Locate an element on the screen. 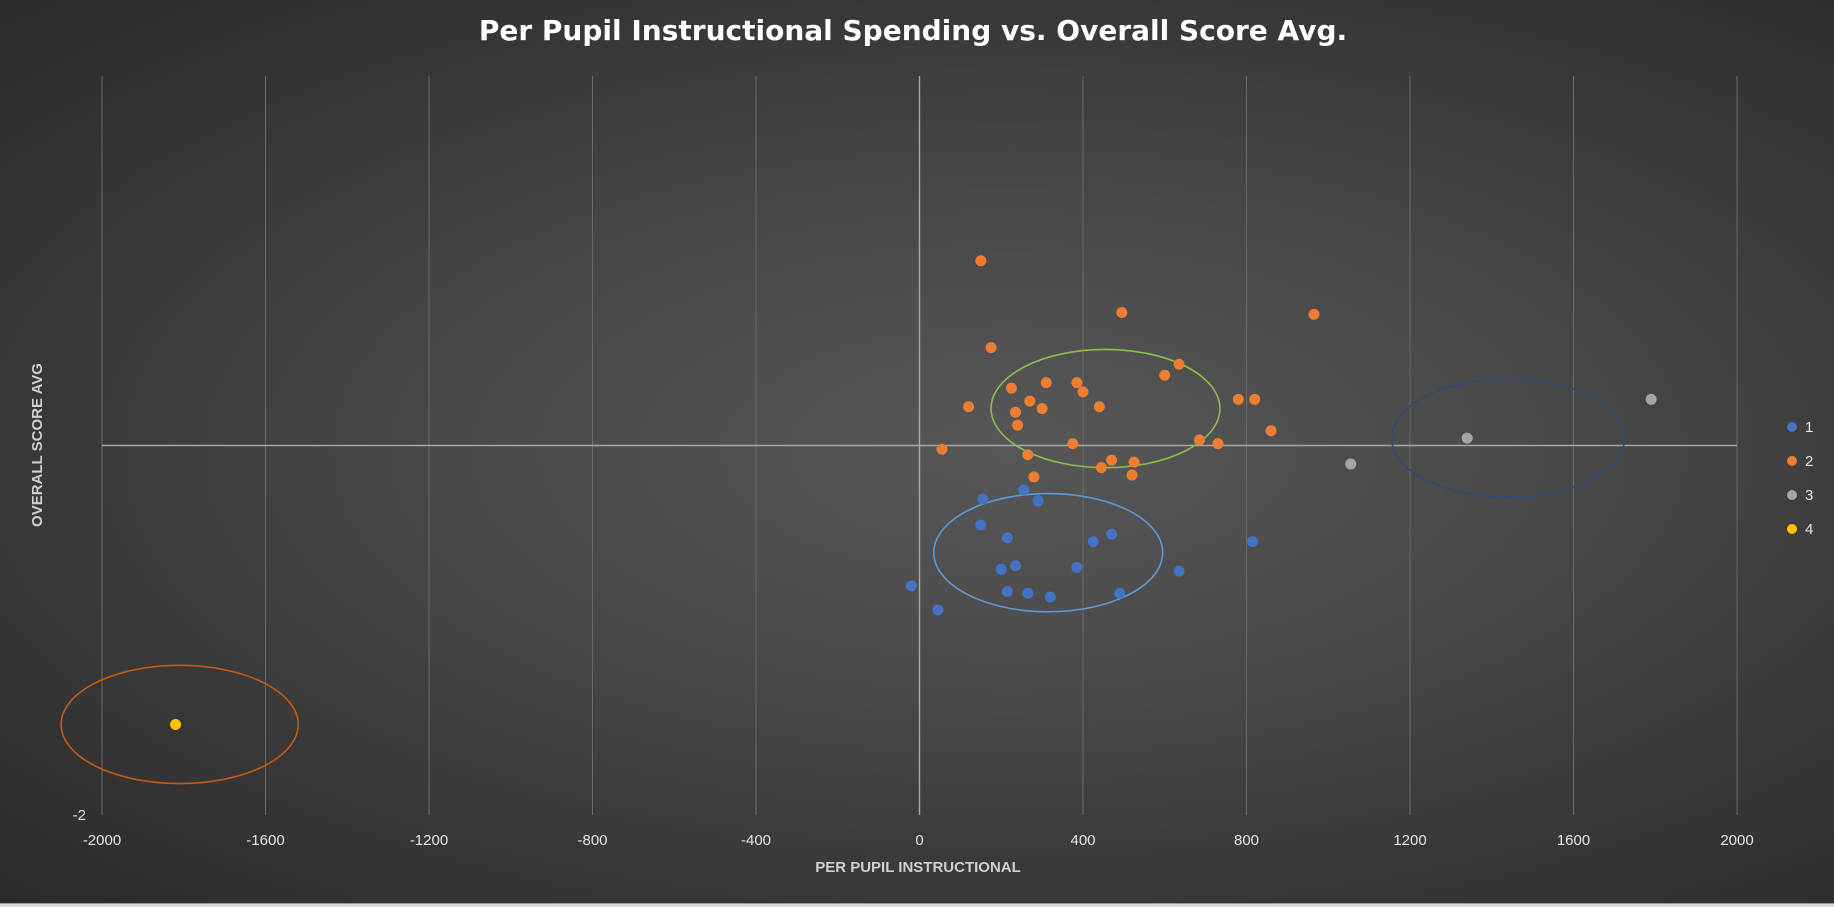 This screenshot has width=1834, height=907. legend-label-1: 1 is located at coordinates (1809, 427).